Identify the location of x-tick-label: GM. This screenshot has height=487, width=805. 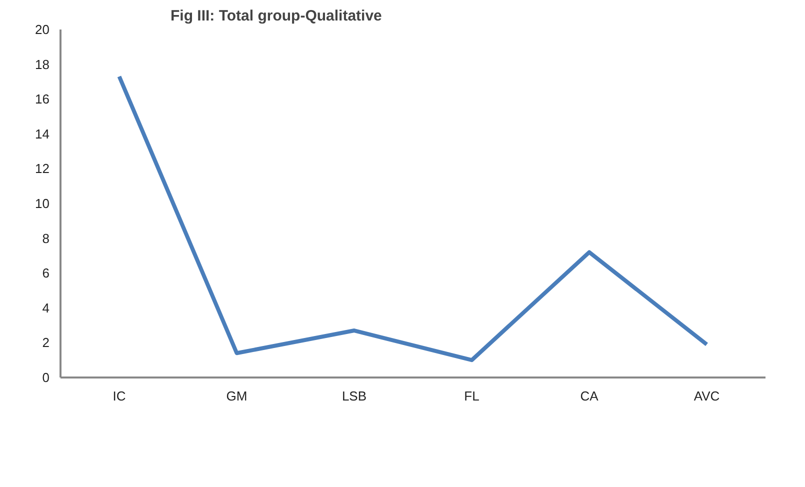
(237, 396).